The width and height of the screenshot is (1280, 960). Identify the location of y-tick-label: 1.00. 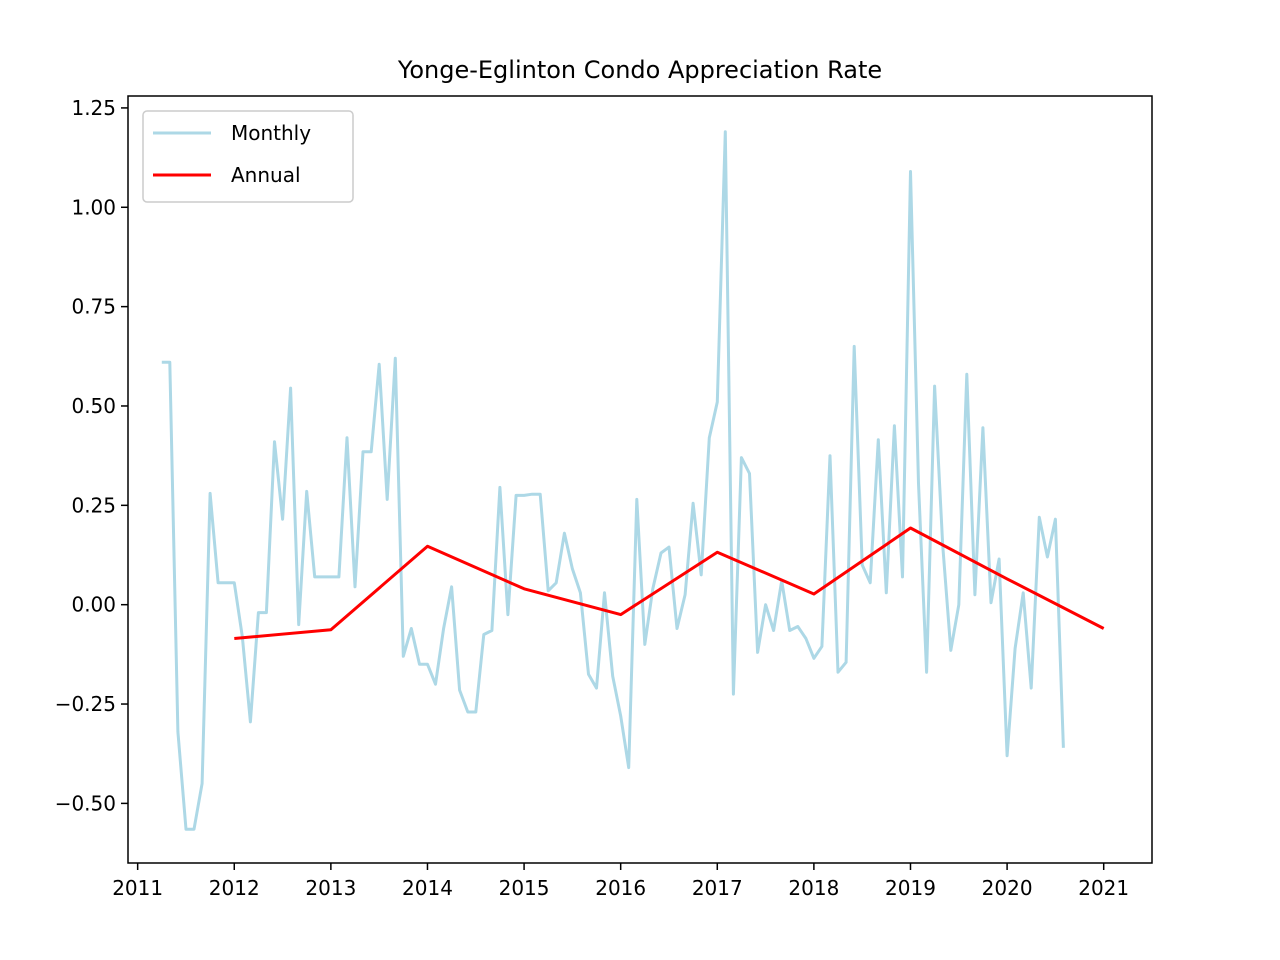
(93, 207).